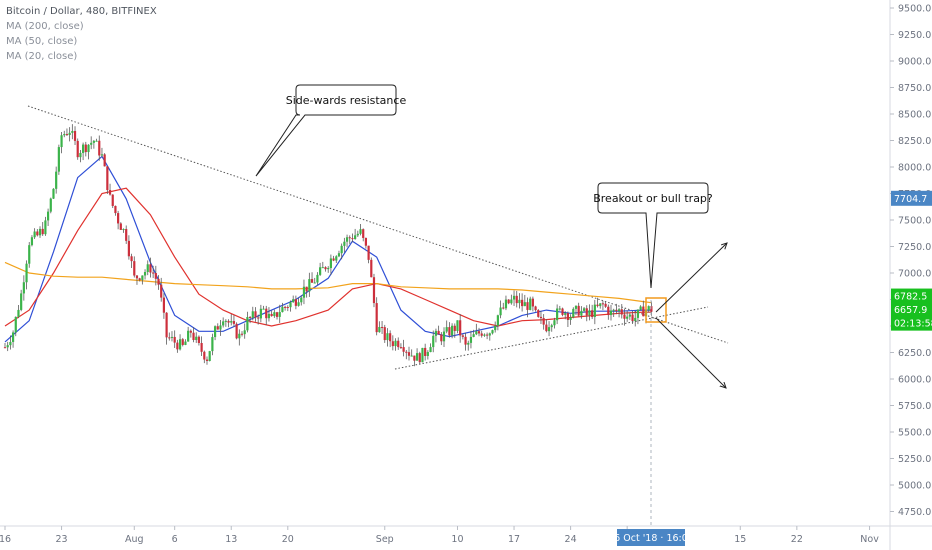 The image size is (932, 550). What do you see at coordinates (914, 380) in the screenshot?
I see `y-tick-label: 6000.0` at bounding box center [914, 380].